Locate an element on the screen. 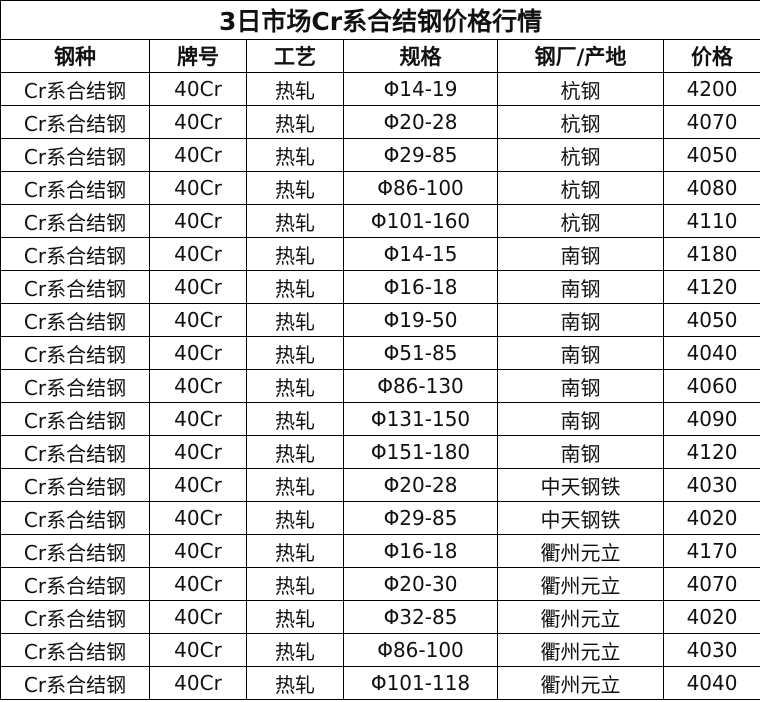 This screenshot has height=702, width=760. cell-price: 4070 is located at coordinates (711, 122).